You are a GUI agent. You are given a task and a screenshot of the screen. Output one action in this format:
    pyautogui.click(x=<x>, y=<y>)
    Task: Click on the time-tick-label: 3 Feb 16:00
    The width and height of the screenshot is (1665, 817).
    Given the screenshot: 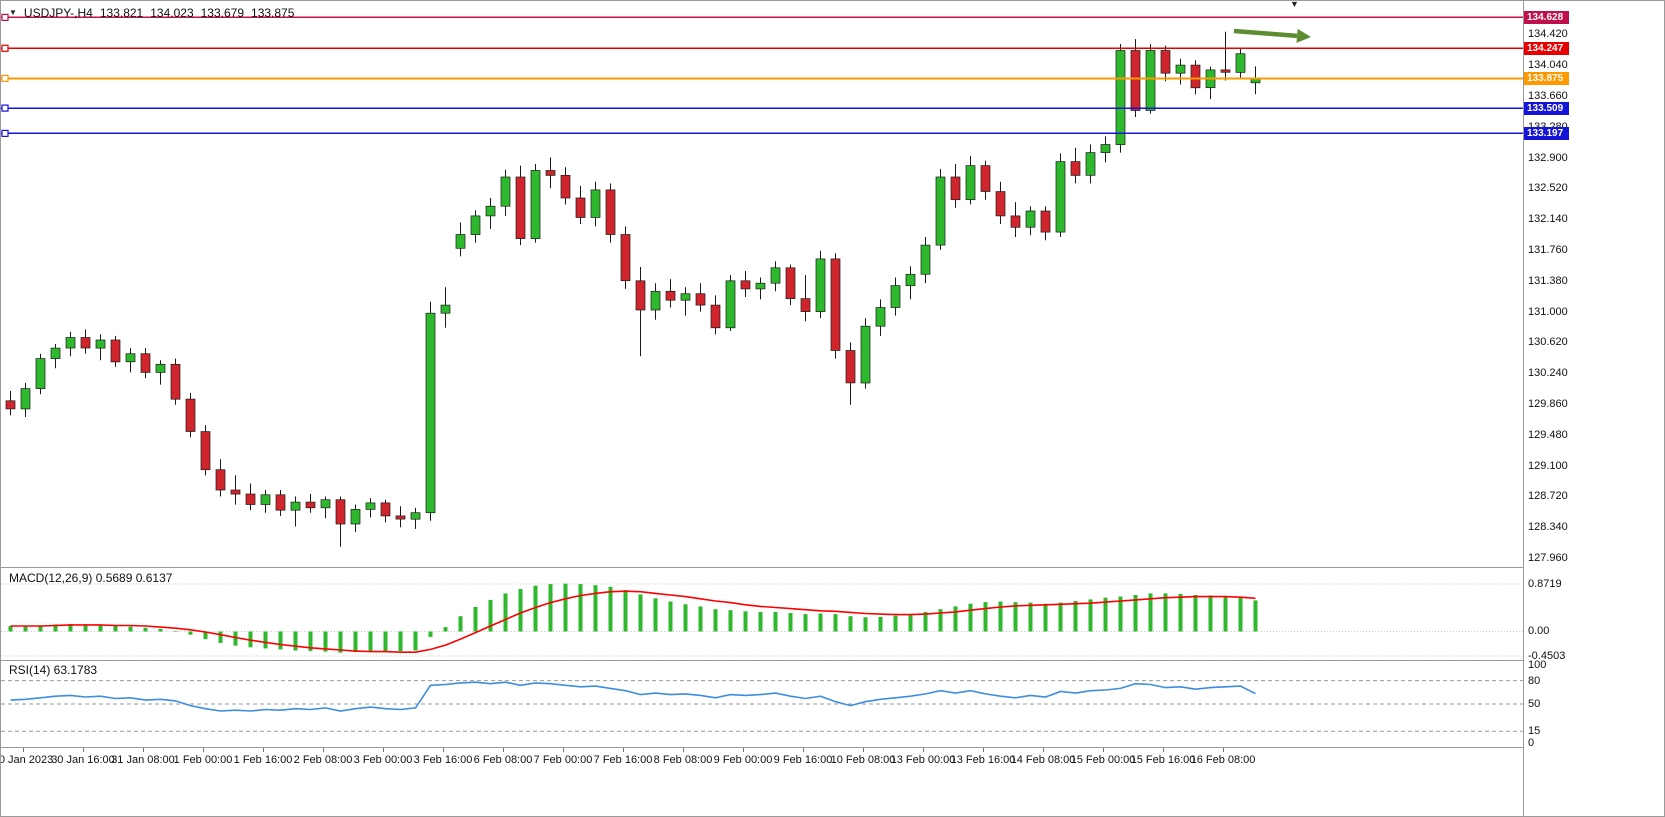 What is the action you would take?
    pyautogui.click(x=443, y=760)
    